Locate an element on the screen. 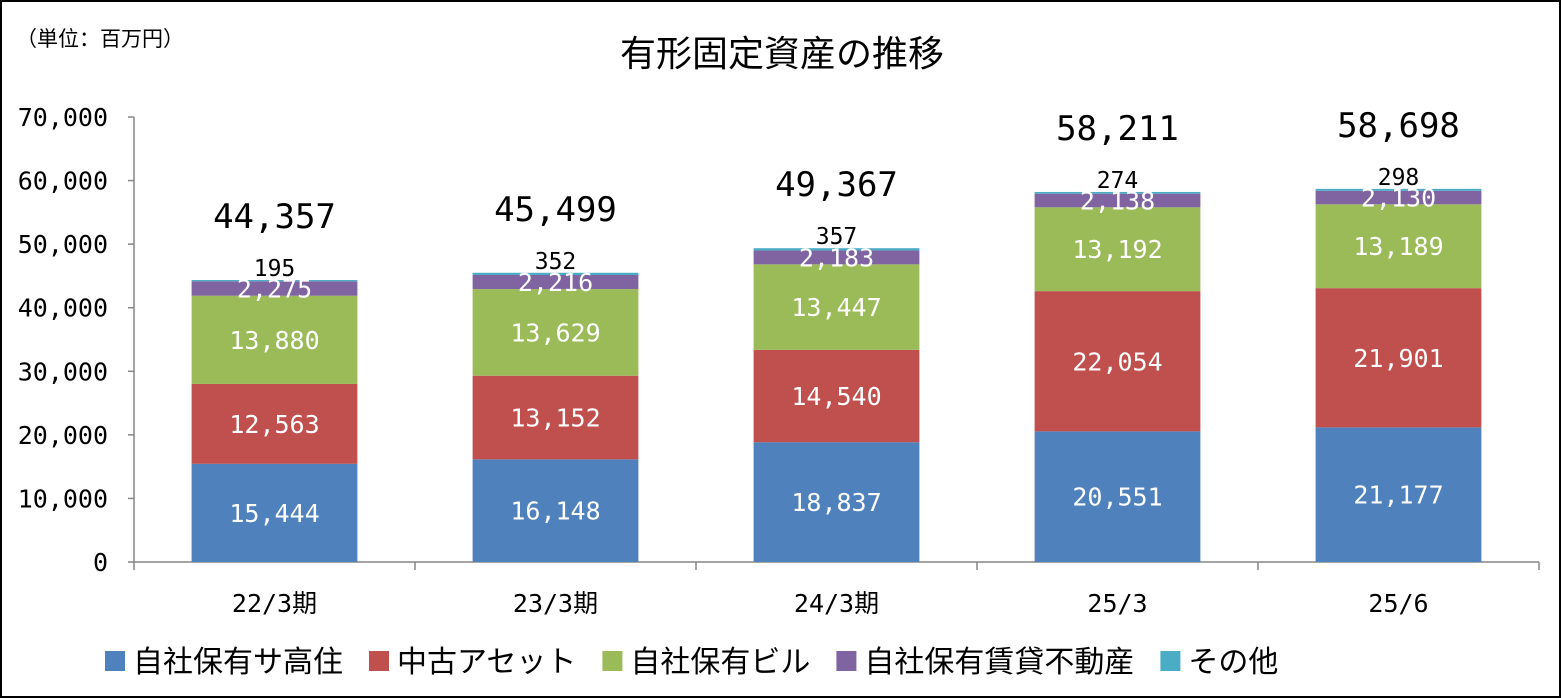 The height and width of the screenshot is (700, 1561). data-label: 20,551 is located at coordinates (1117, 497).